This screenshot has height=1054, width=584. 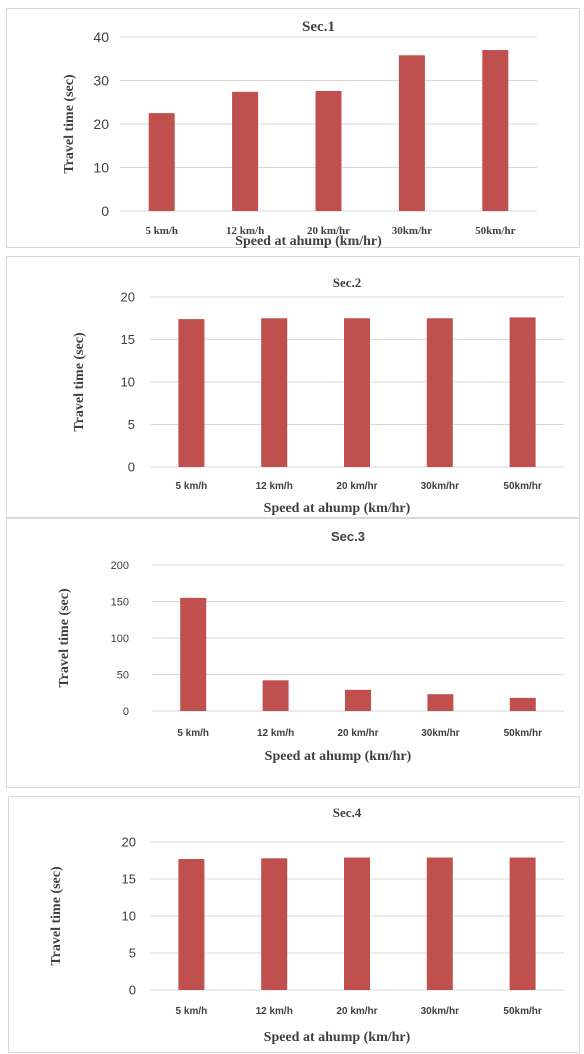 I want to click on y-tick-label: 40, so click(x=101, y=37).